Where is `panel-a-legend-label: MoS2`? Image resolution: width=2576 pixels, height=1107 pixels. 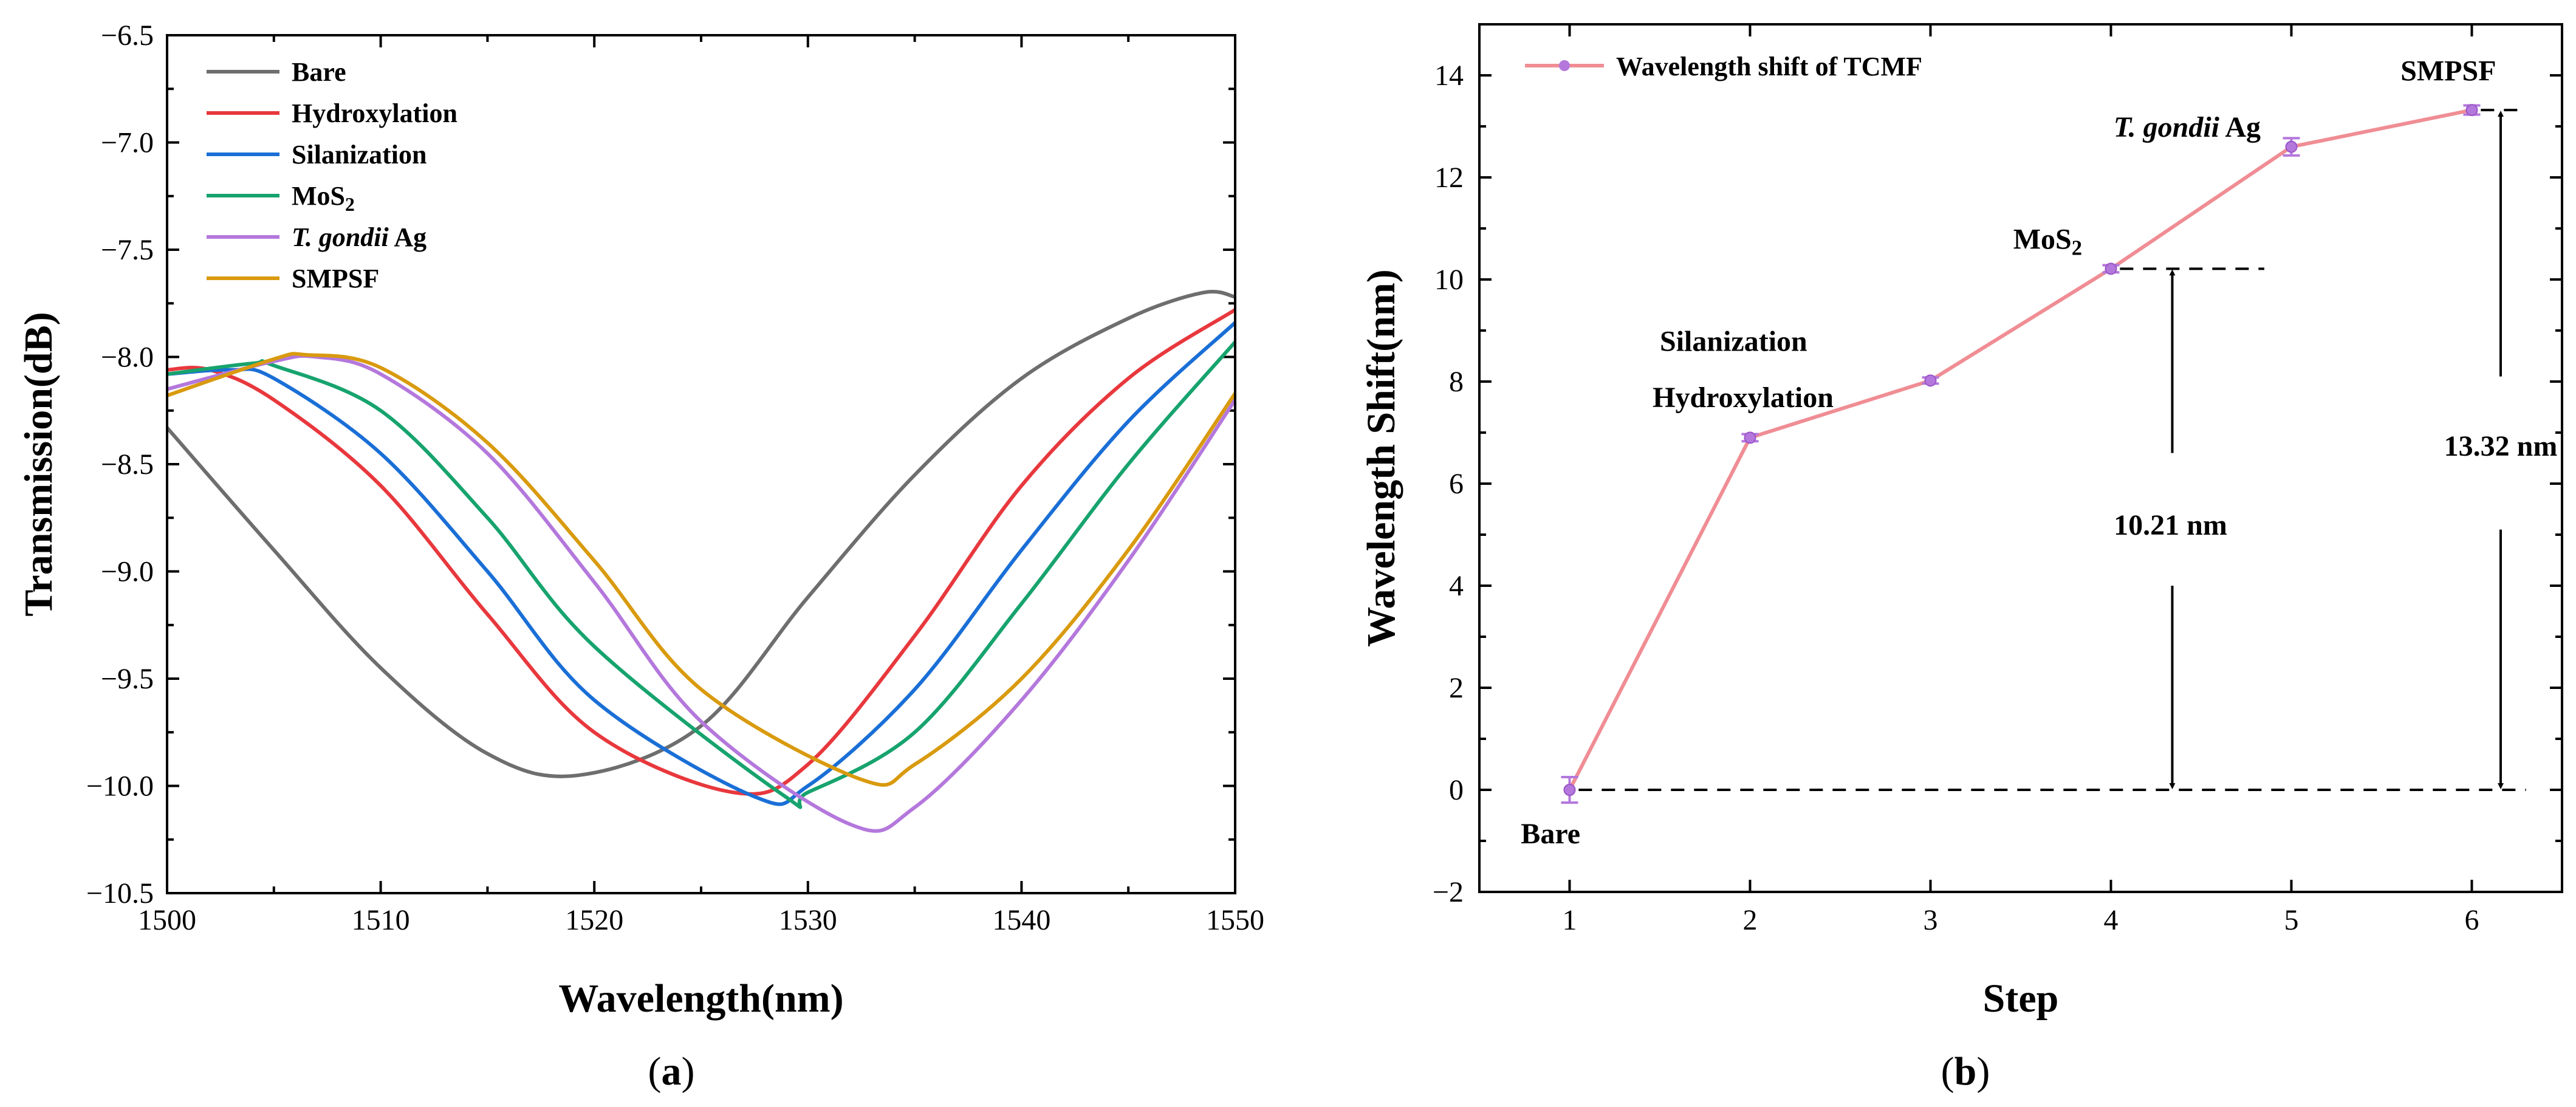 panel-a-legend-label: MoS2 is located at coordinates (324, 198).